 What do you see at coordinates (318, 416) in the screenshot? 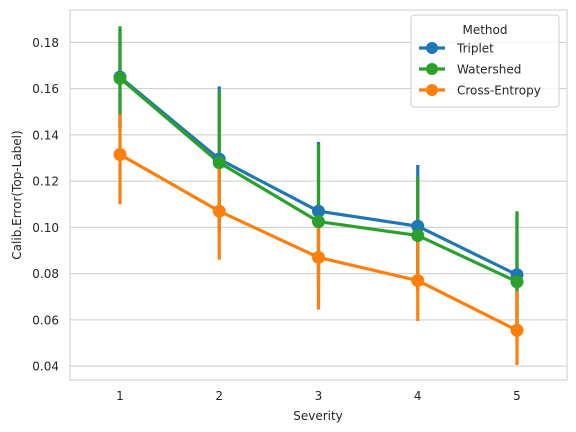
I see `x-axis-label: Severity` at bounding box center [318, 416].